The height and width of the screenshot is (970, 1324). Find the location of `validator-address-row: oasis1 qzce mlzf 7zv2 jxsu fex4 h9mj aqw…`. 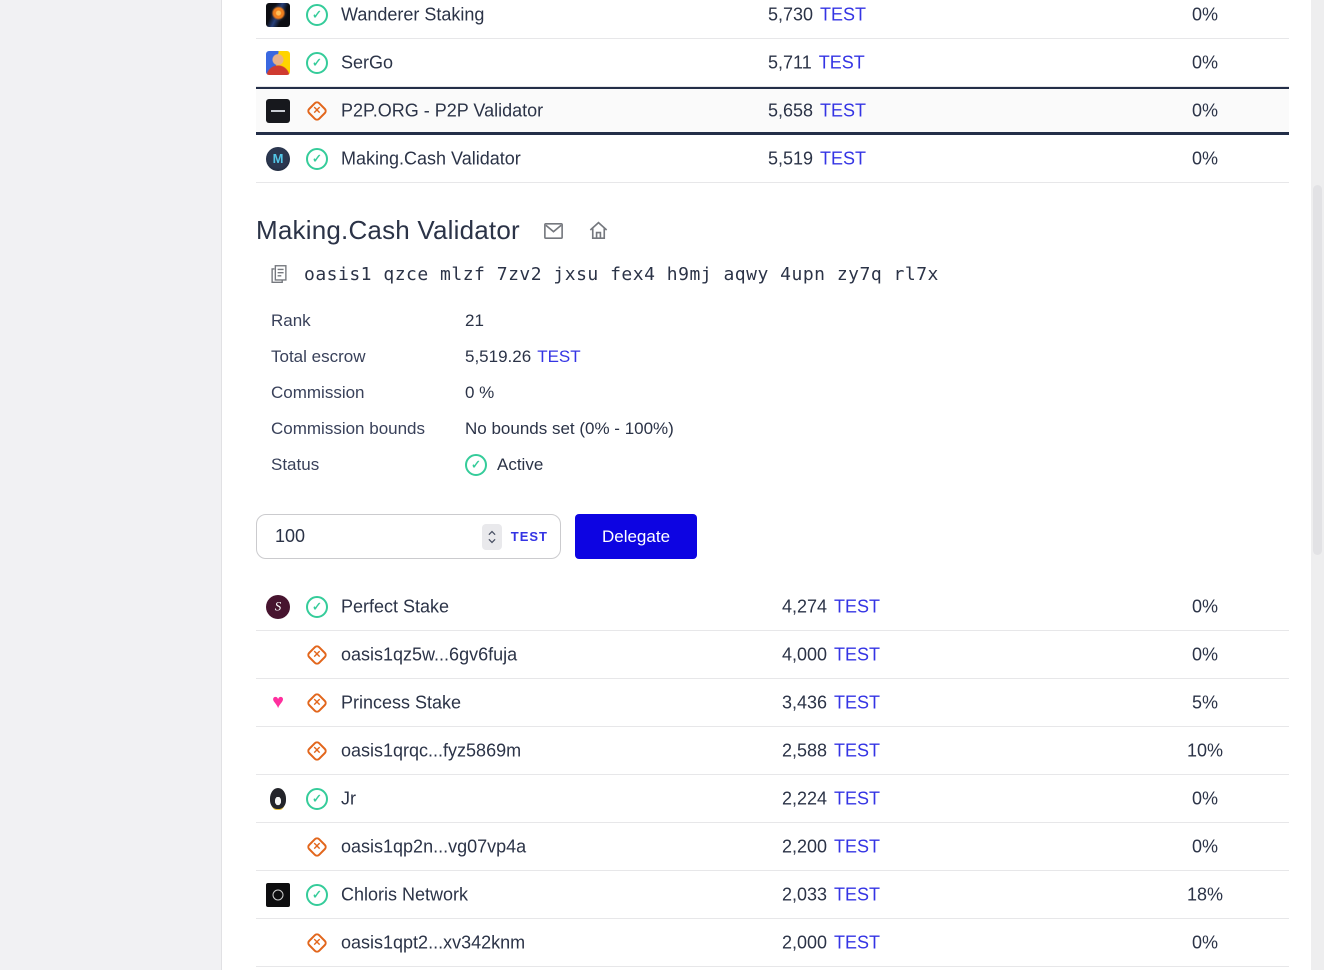

validator-address-row: oasis1 qzce mlzf 7zv2 jxsu fex4 h9mj aqw… is located at coordinates (772, 274).